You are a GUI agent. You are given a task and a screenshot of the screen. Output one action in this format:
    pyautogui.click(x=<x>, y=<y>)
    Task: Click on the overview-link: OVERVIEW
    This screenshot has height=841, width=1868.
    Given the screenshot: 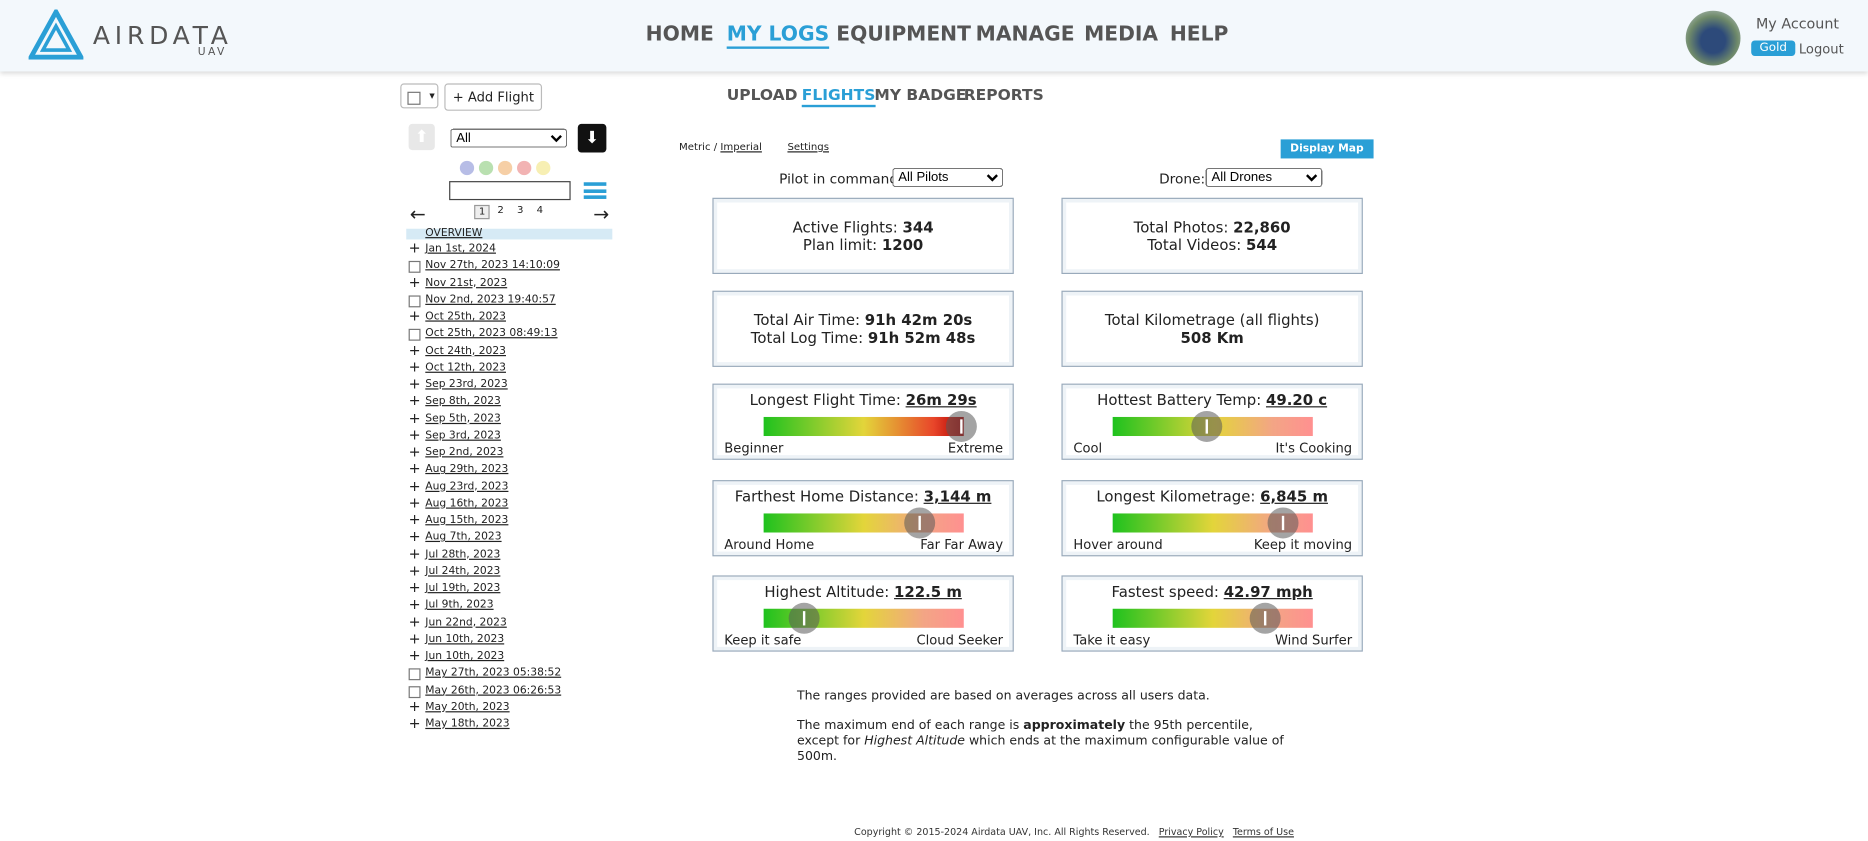 What is the action you would take?
    pyautogui.click(x=454, y=233)
    